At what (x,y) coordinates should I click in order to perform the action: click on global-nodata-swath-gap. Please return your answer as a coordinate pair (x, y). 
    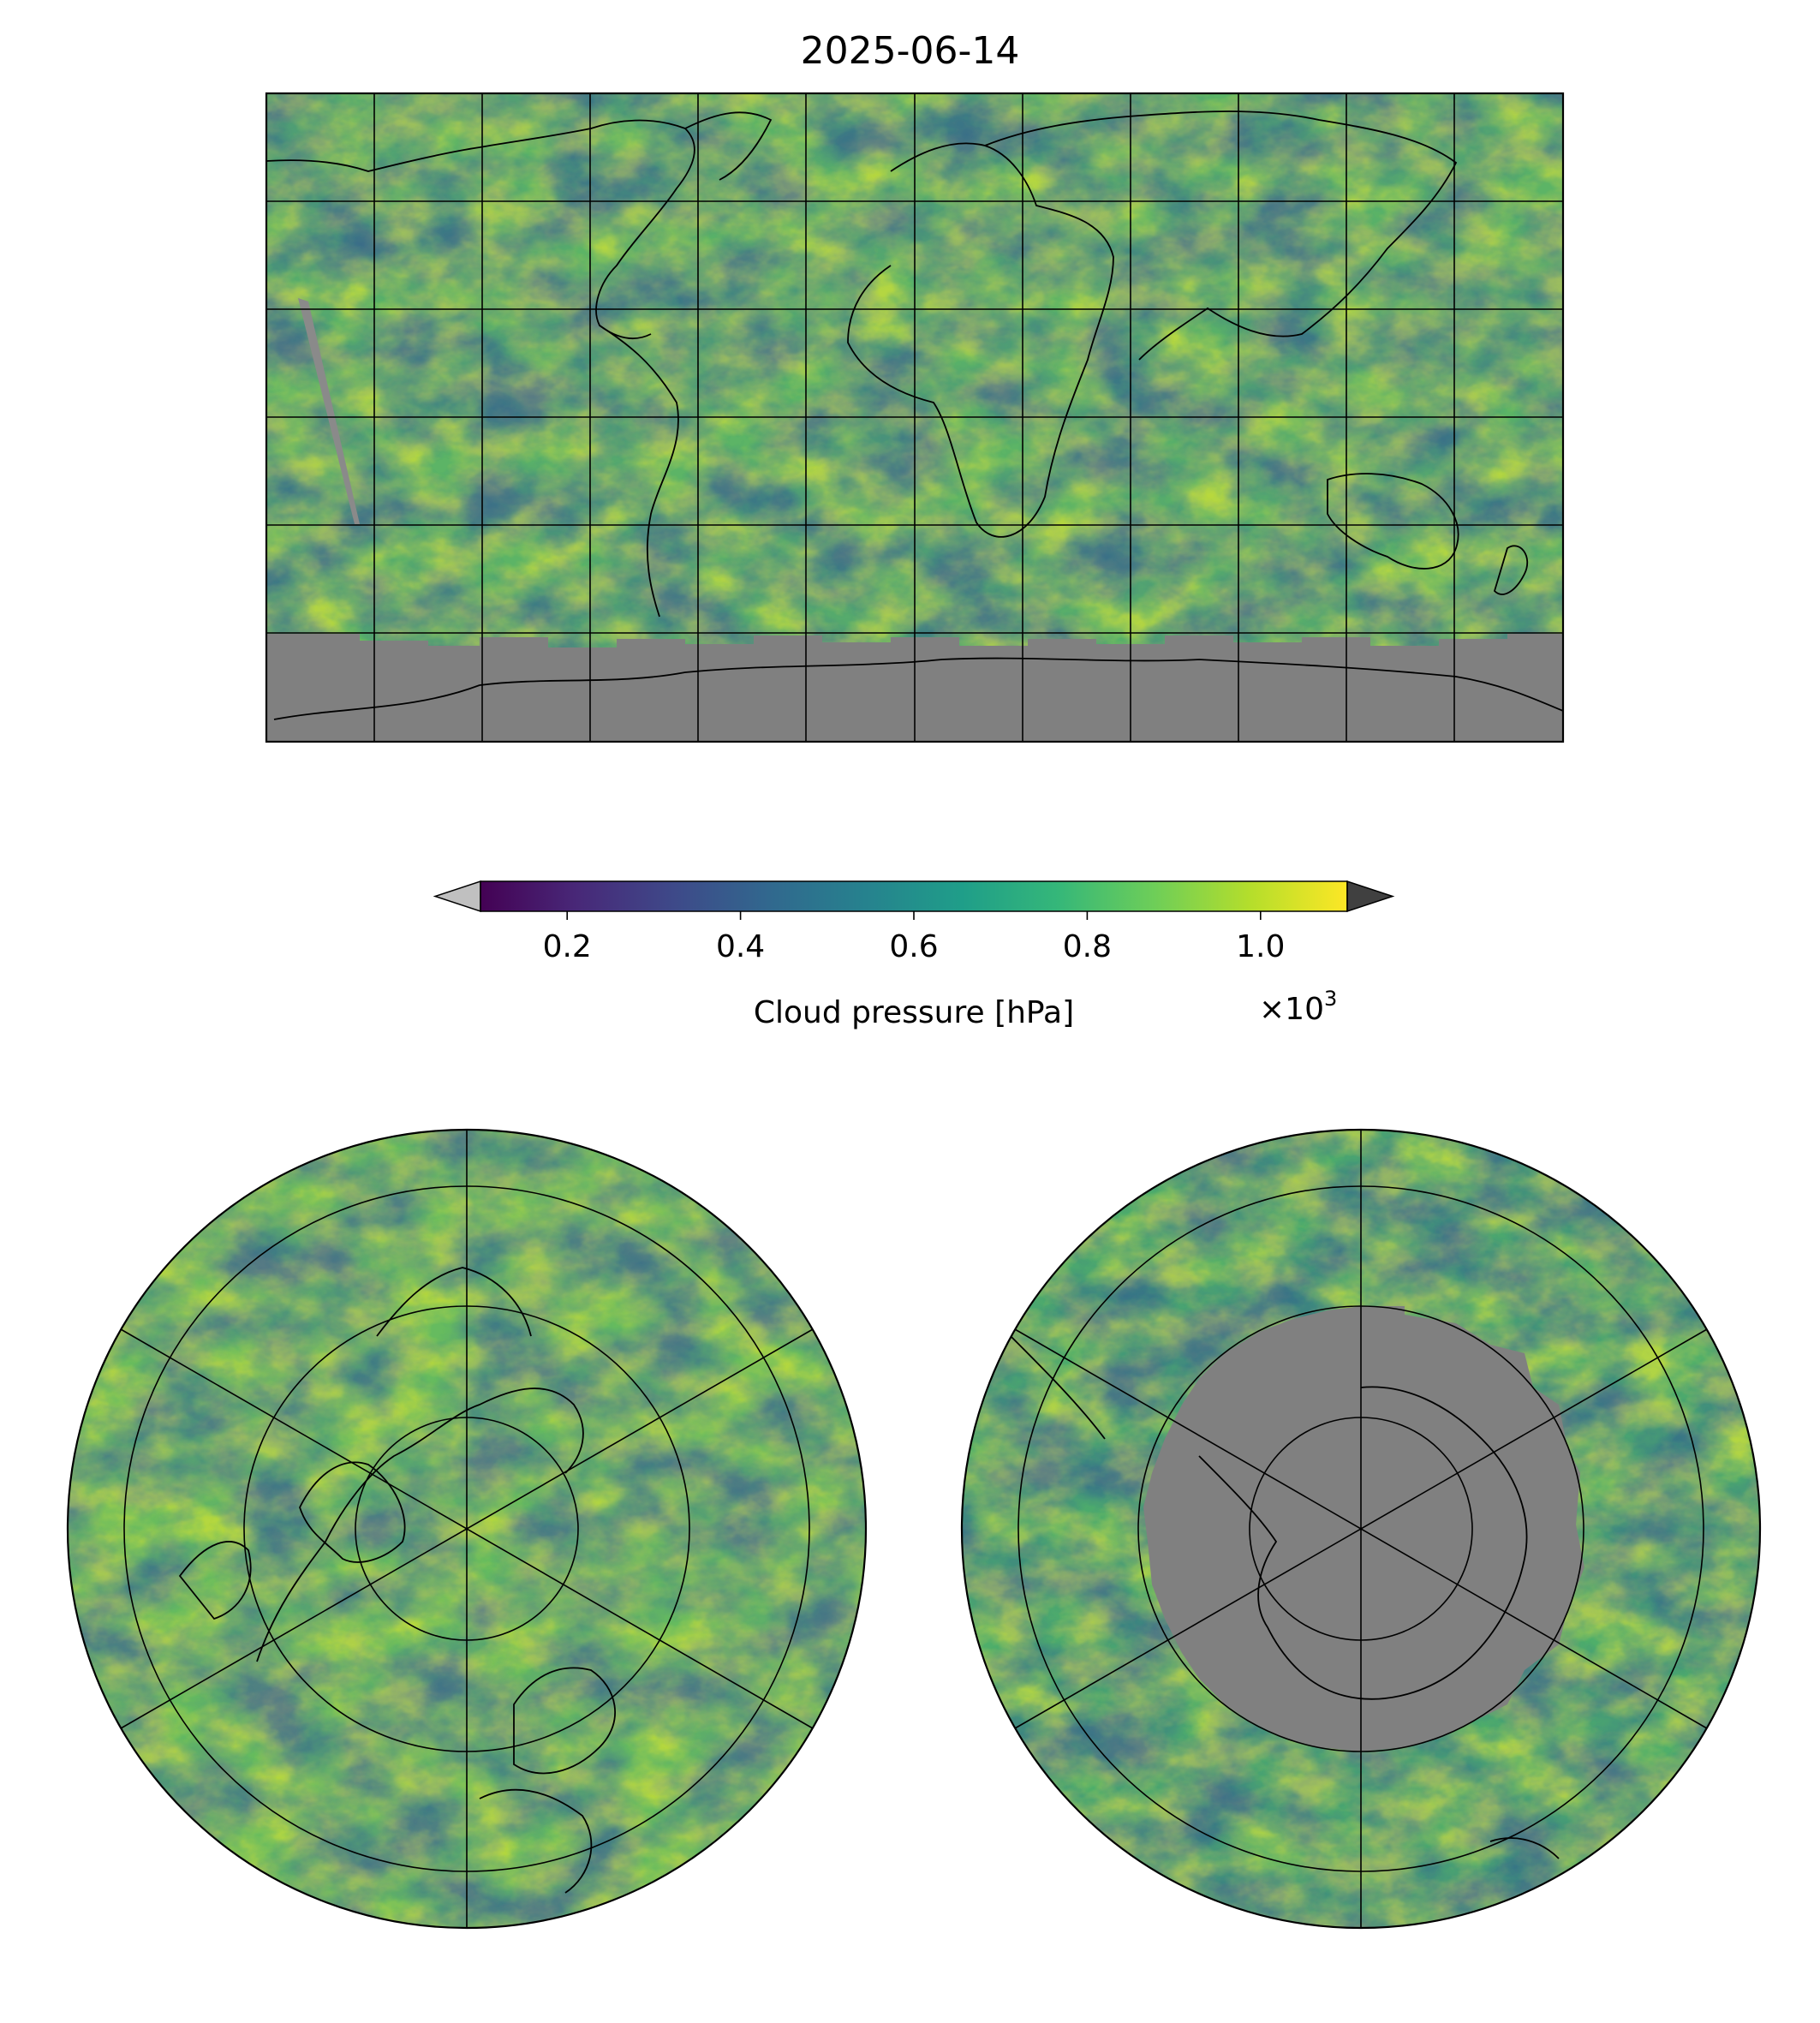
    Looking at the image, I should click on (329, 411).